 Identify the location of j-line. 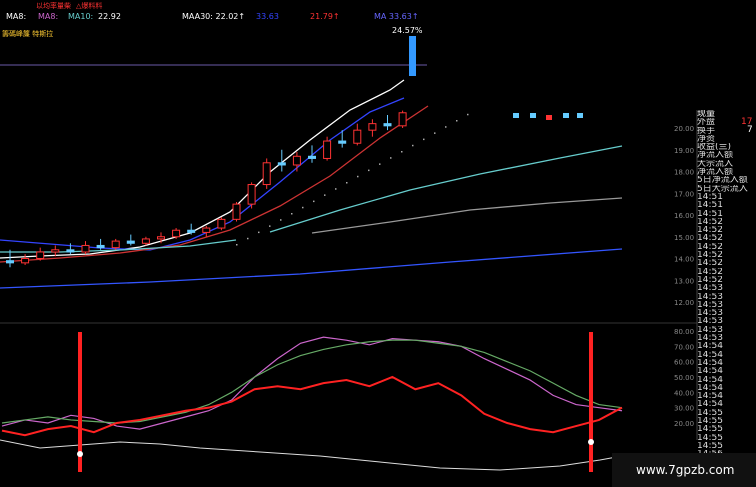
(312, 406).